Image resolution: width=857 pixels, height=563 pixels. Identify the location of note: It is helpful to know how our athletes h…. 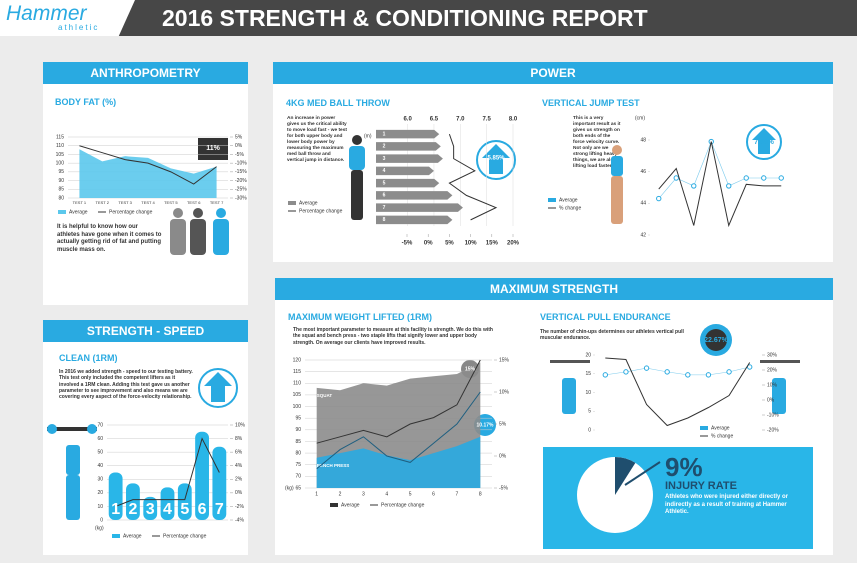
(109, 238).